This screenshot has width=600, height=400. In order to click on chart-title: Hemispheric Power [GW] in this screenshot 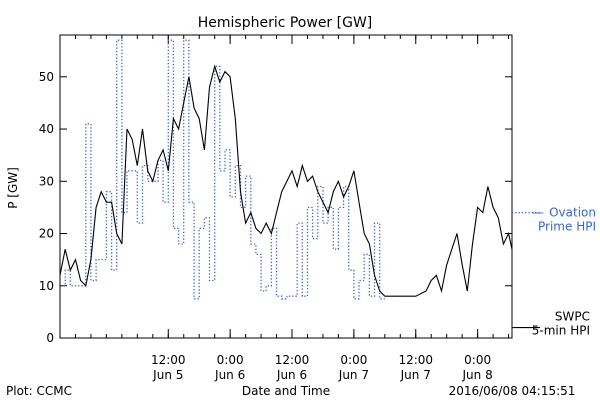, I will do `click(285, 23)`.